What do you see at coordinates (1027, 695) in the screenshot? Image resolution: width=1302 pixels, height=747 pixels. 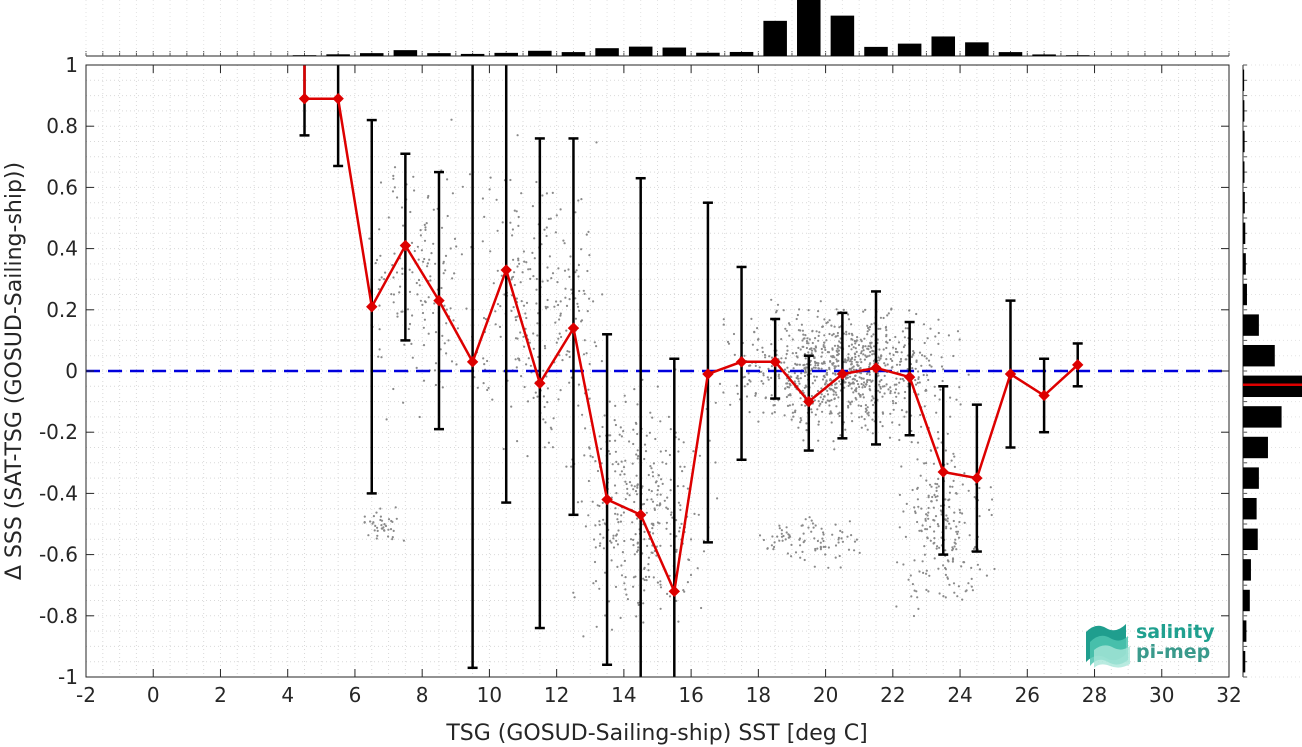 I see `x-tick-label: 26` at bounding box center [1027, 695].